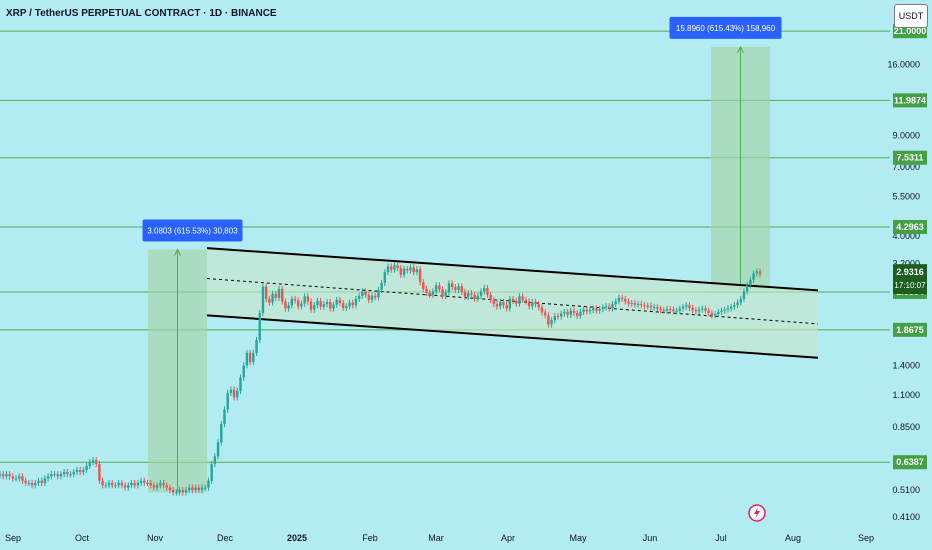  Describe the element at coordinates (512, 336) in the screenshot. I see `channel-lower-line` at that location.